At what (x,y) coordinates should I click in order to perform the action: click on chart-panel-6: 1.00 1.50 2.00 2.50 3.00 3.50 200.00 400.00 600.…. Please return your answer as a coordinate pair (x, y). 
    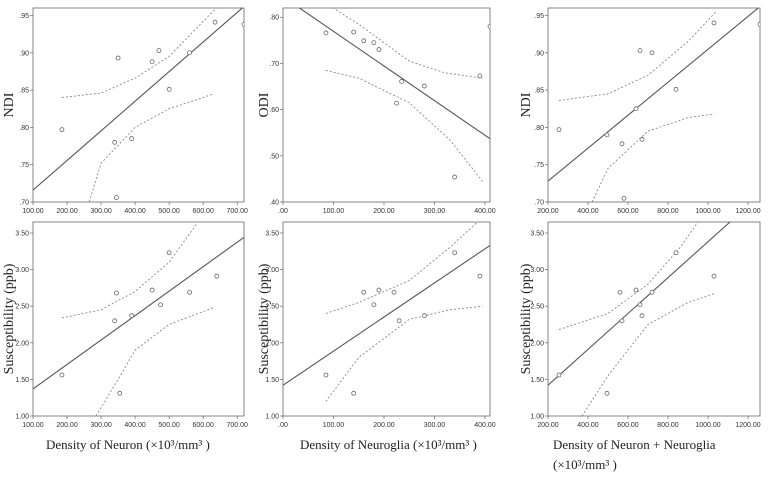
    Looking at the image, I should click on (640, 325).